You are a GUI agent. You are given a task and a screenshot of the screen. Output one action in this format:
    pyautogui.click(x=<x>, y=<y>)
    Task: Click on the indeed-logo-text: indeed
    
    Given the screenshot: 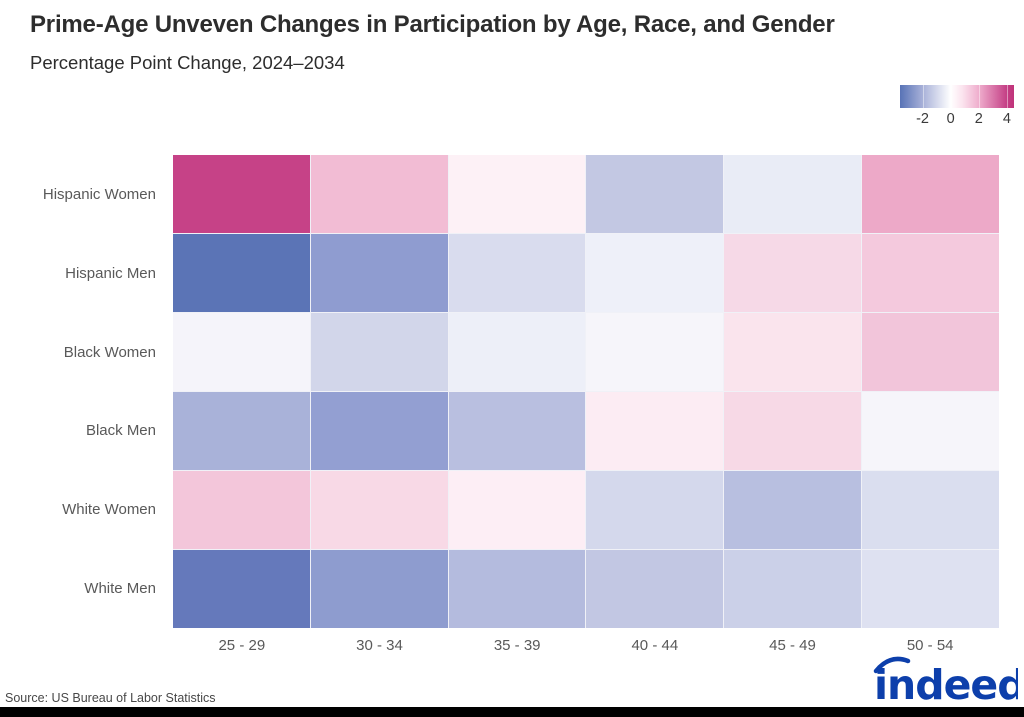 What is the action you would take?
    pyautogui.click(x=946, y=683)
    